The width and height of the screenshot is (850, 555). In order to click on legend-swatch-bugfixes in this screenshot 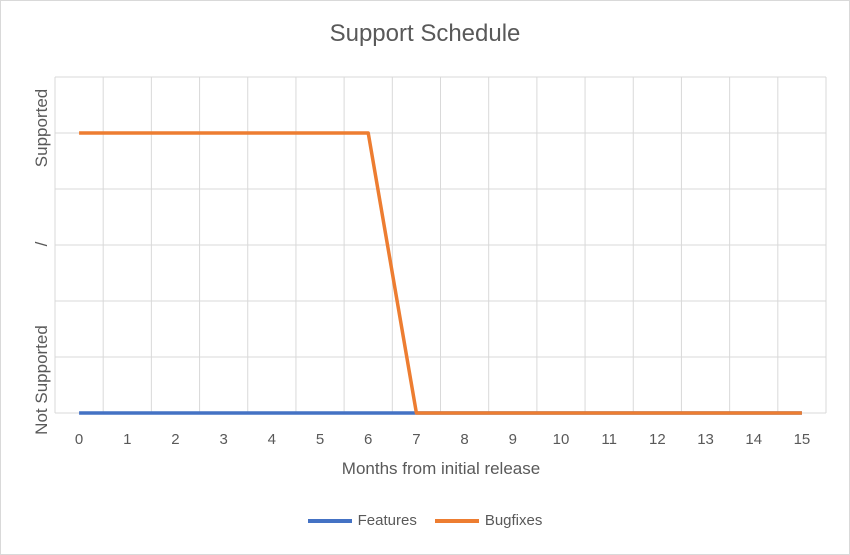, I will do `click(456, 520)`.